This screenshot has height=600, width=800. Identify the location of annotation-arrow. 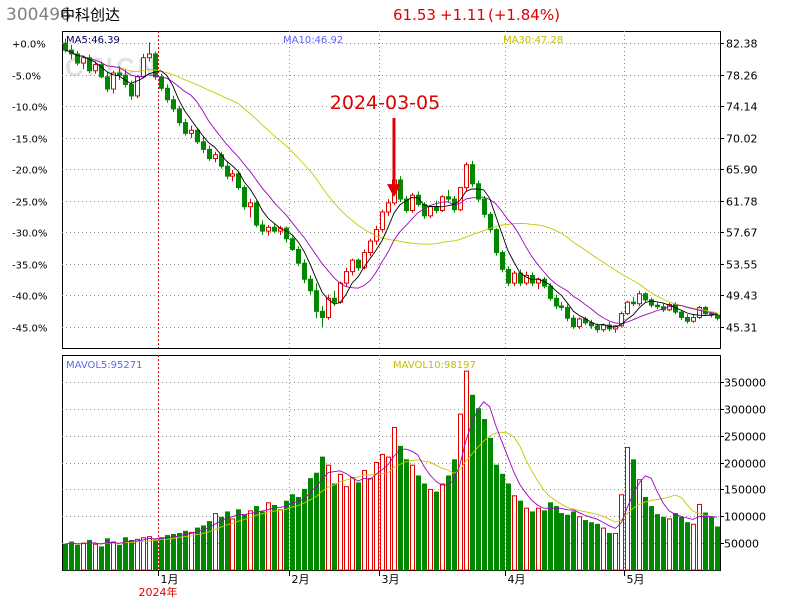
(393, 158).